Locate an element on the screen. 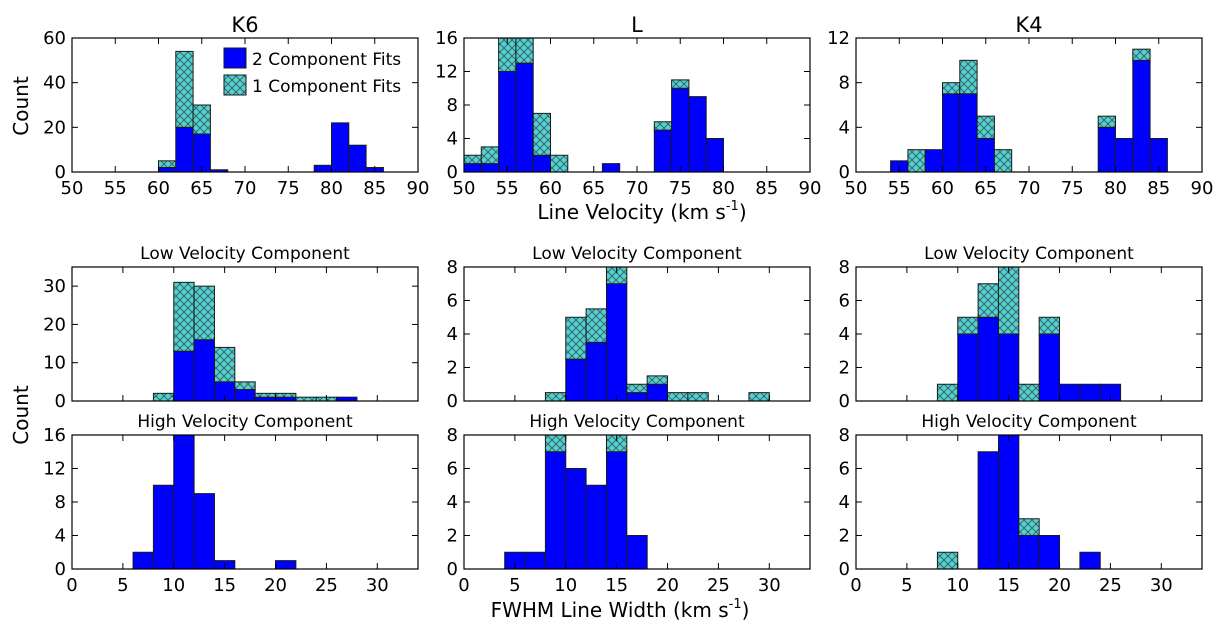 The width and height of the screenshot is (1222, 629). y-tick-label: 40 is located at coordinates (54, 83).